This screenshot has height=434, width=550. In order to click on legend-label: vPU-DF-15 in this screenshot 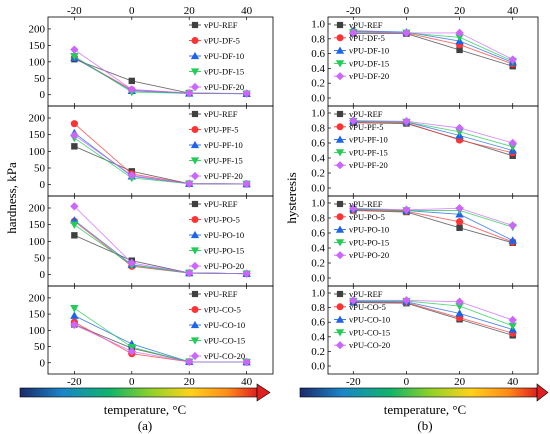, I will do `click(224, 72)`.